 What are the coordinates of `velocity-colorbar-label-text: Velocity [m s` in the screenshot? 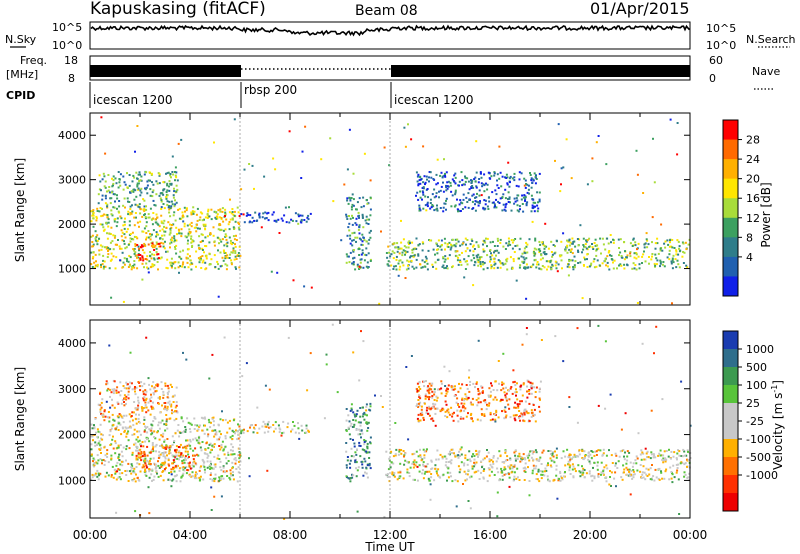 It's located at (778, 431).